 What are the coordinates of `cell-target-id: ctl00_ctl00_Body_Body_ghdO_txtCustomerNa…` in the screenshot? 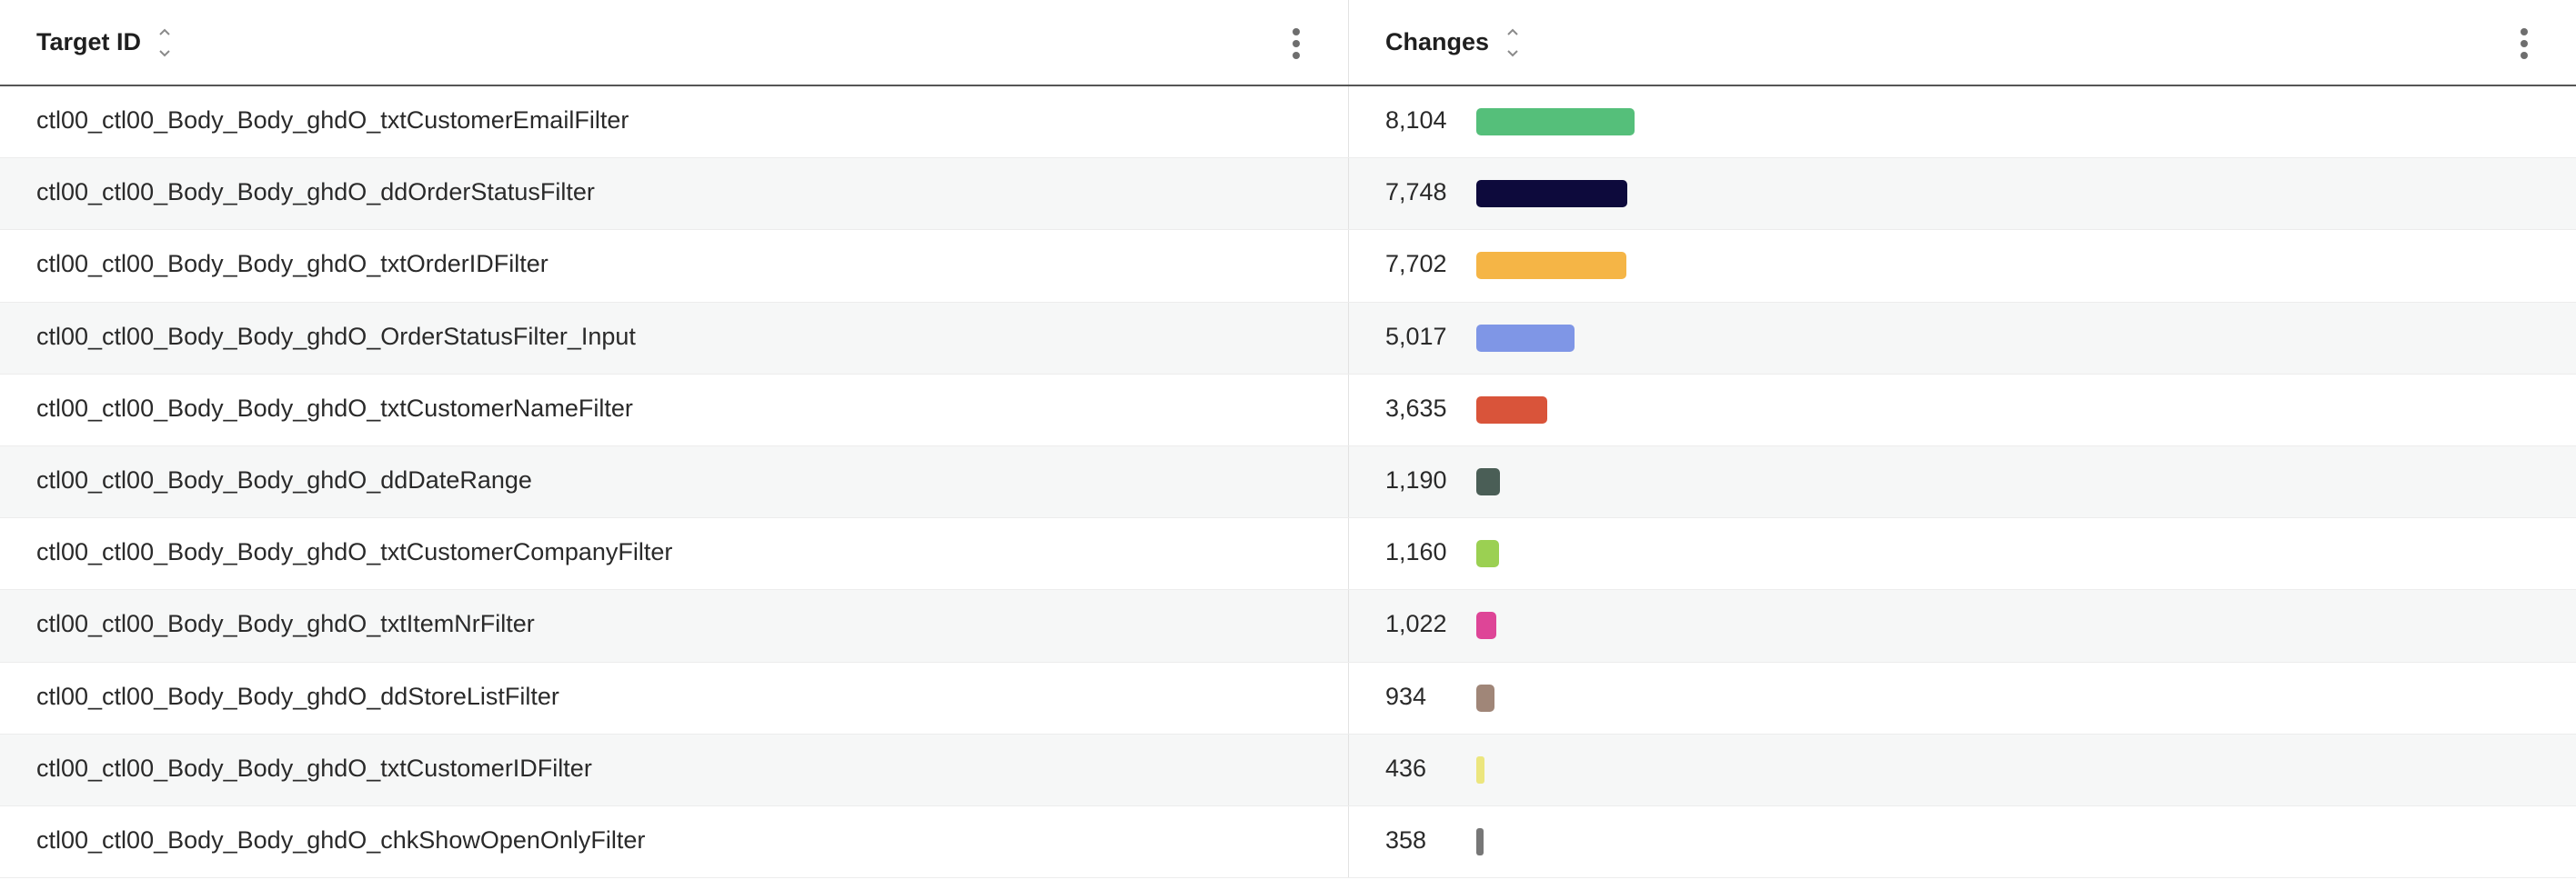 It's located at (674, 409).